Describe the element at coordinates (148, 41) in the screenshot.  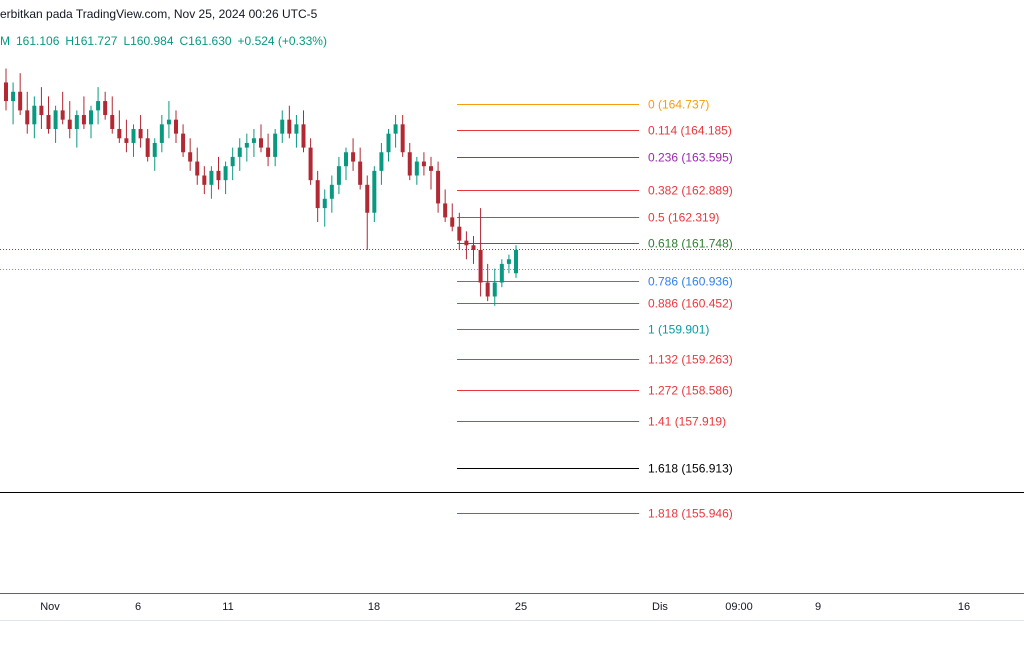
I see `low-value: L160.984` at that location.